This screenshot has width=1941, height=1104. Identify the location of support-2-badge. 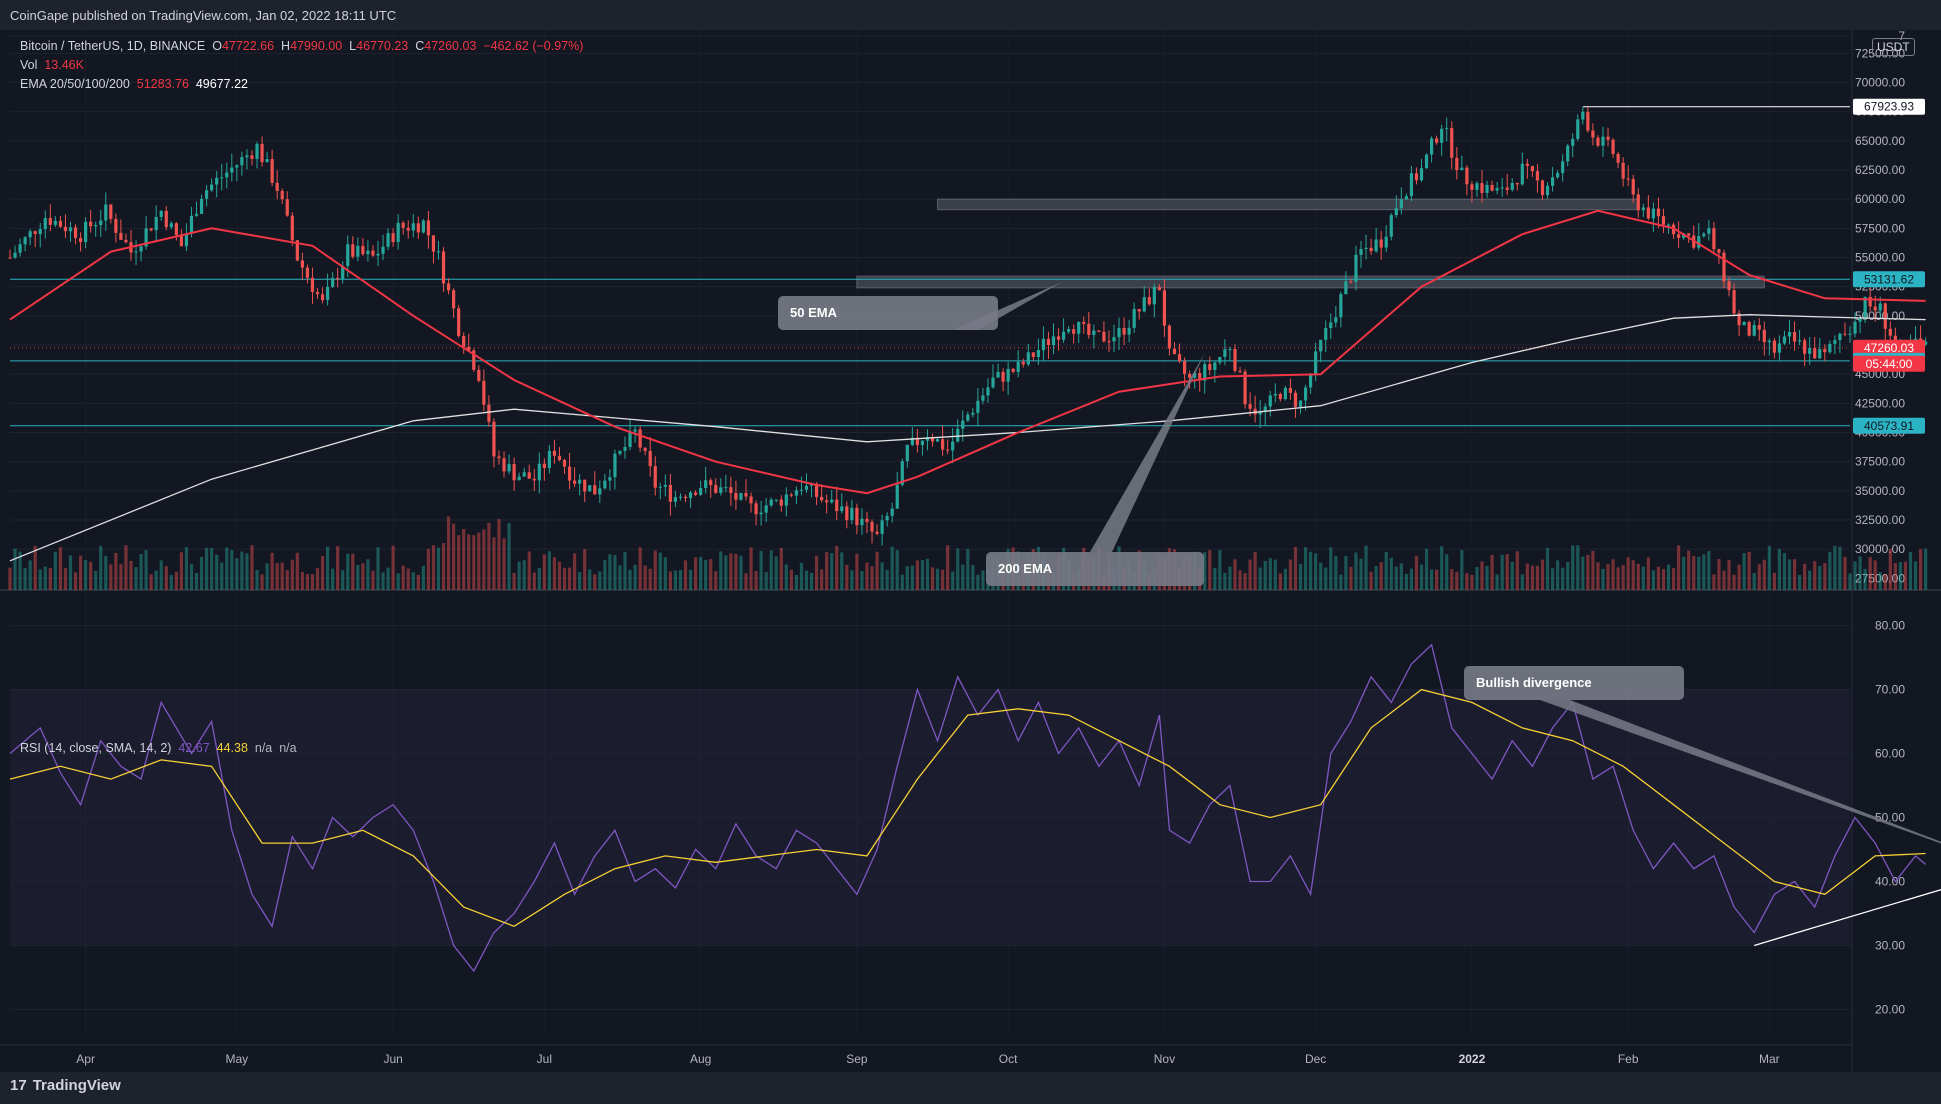
(1889, 425).